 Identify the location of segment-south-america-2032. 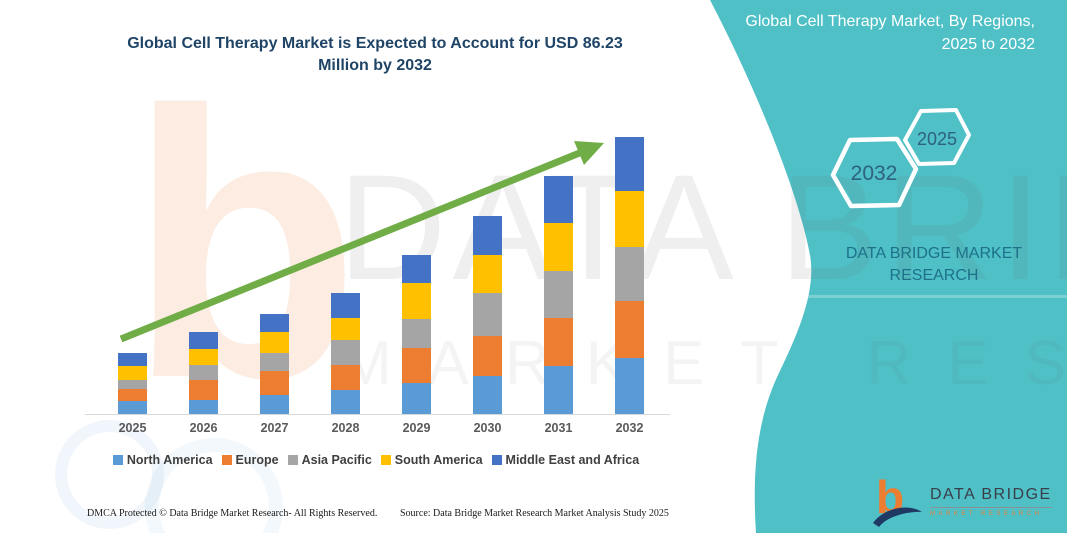
(629, 219).